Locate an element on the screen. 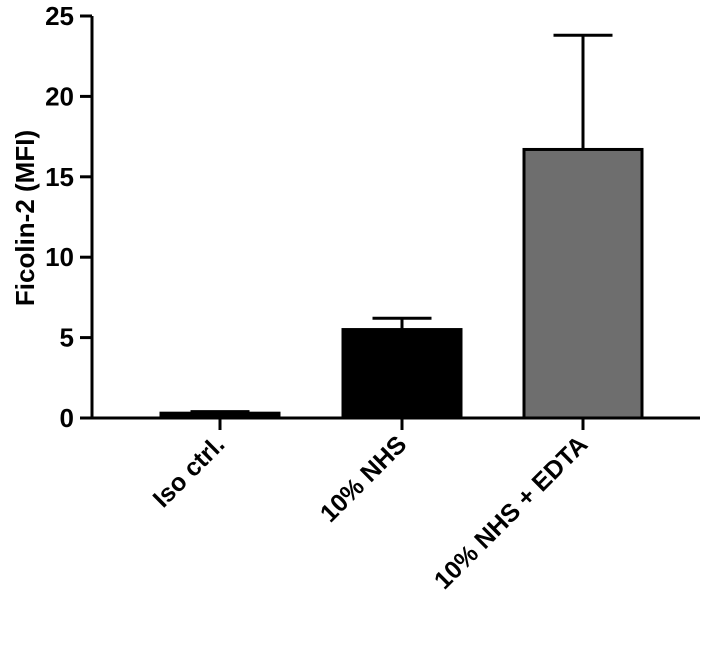 The width and height of the screenshot is (710, 652). x-tick-label-0: Iso ctrl. is located at coordinates (189, 471).